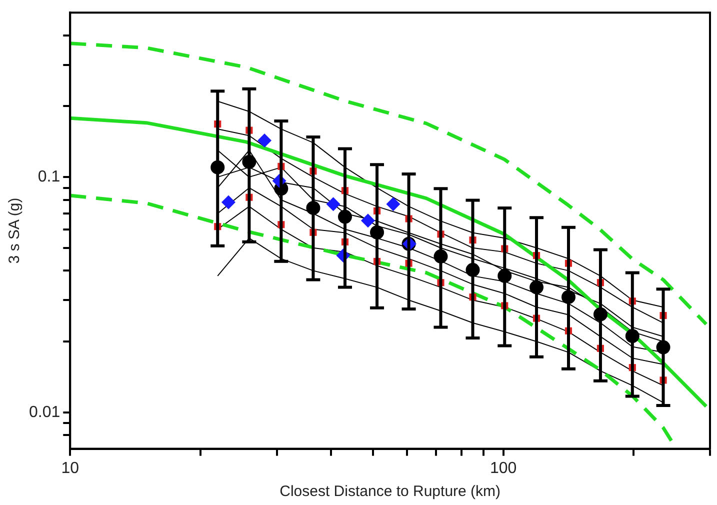 The image size is (717, 505). What do you see at coordinates (15, 231) in the screenshot?
I see `y-axis-title: 3 s SA (g)` at bounding box center [15, 231].